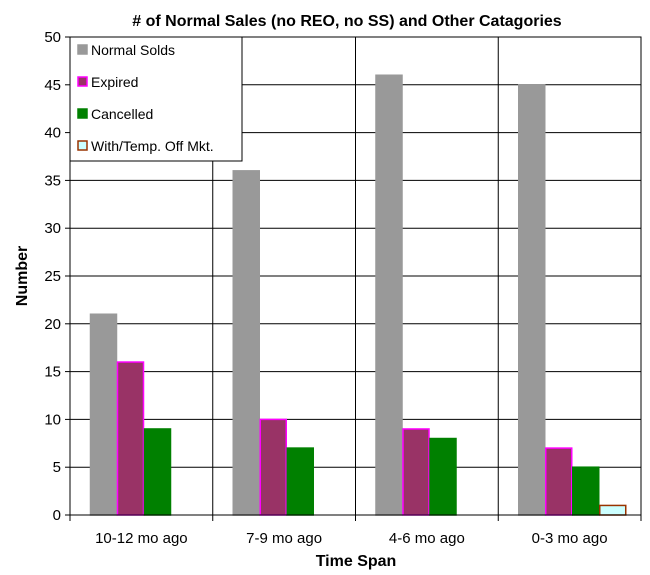  What do you see at coordinates (52, 324) in the screenshot?
I see `y-tick-label: 20` at bounding box center [52, 324].